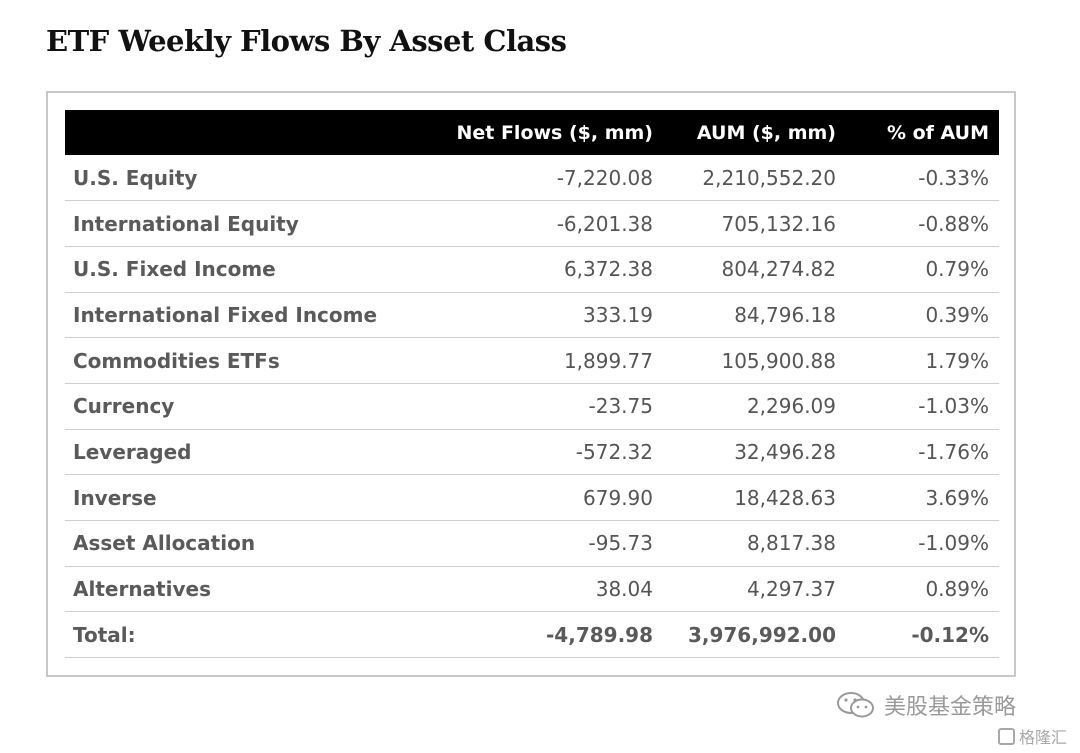  Describe the element at coordinates (953, 223) in the screenshot. I see `pct-aum-cell: -0.88%` at that location.